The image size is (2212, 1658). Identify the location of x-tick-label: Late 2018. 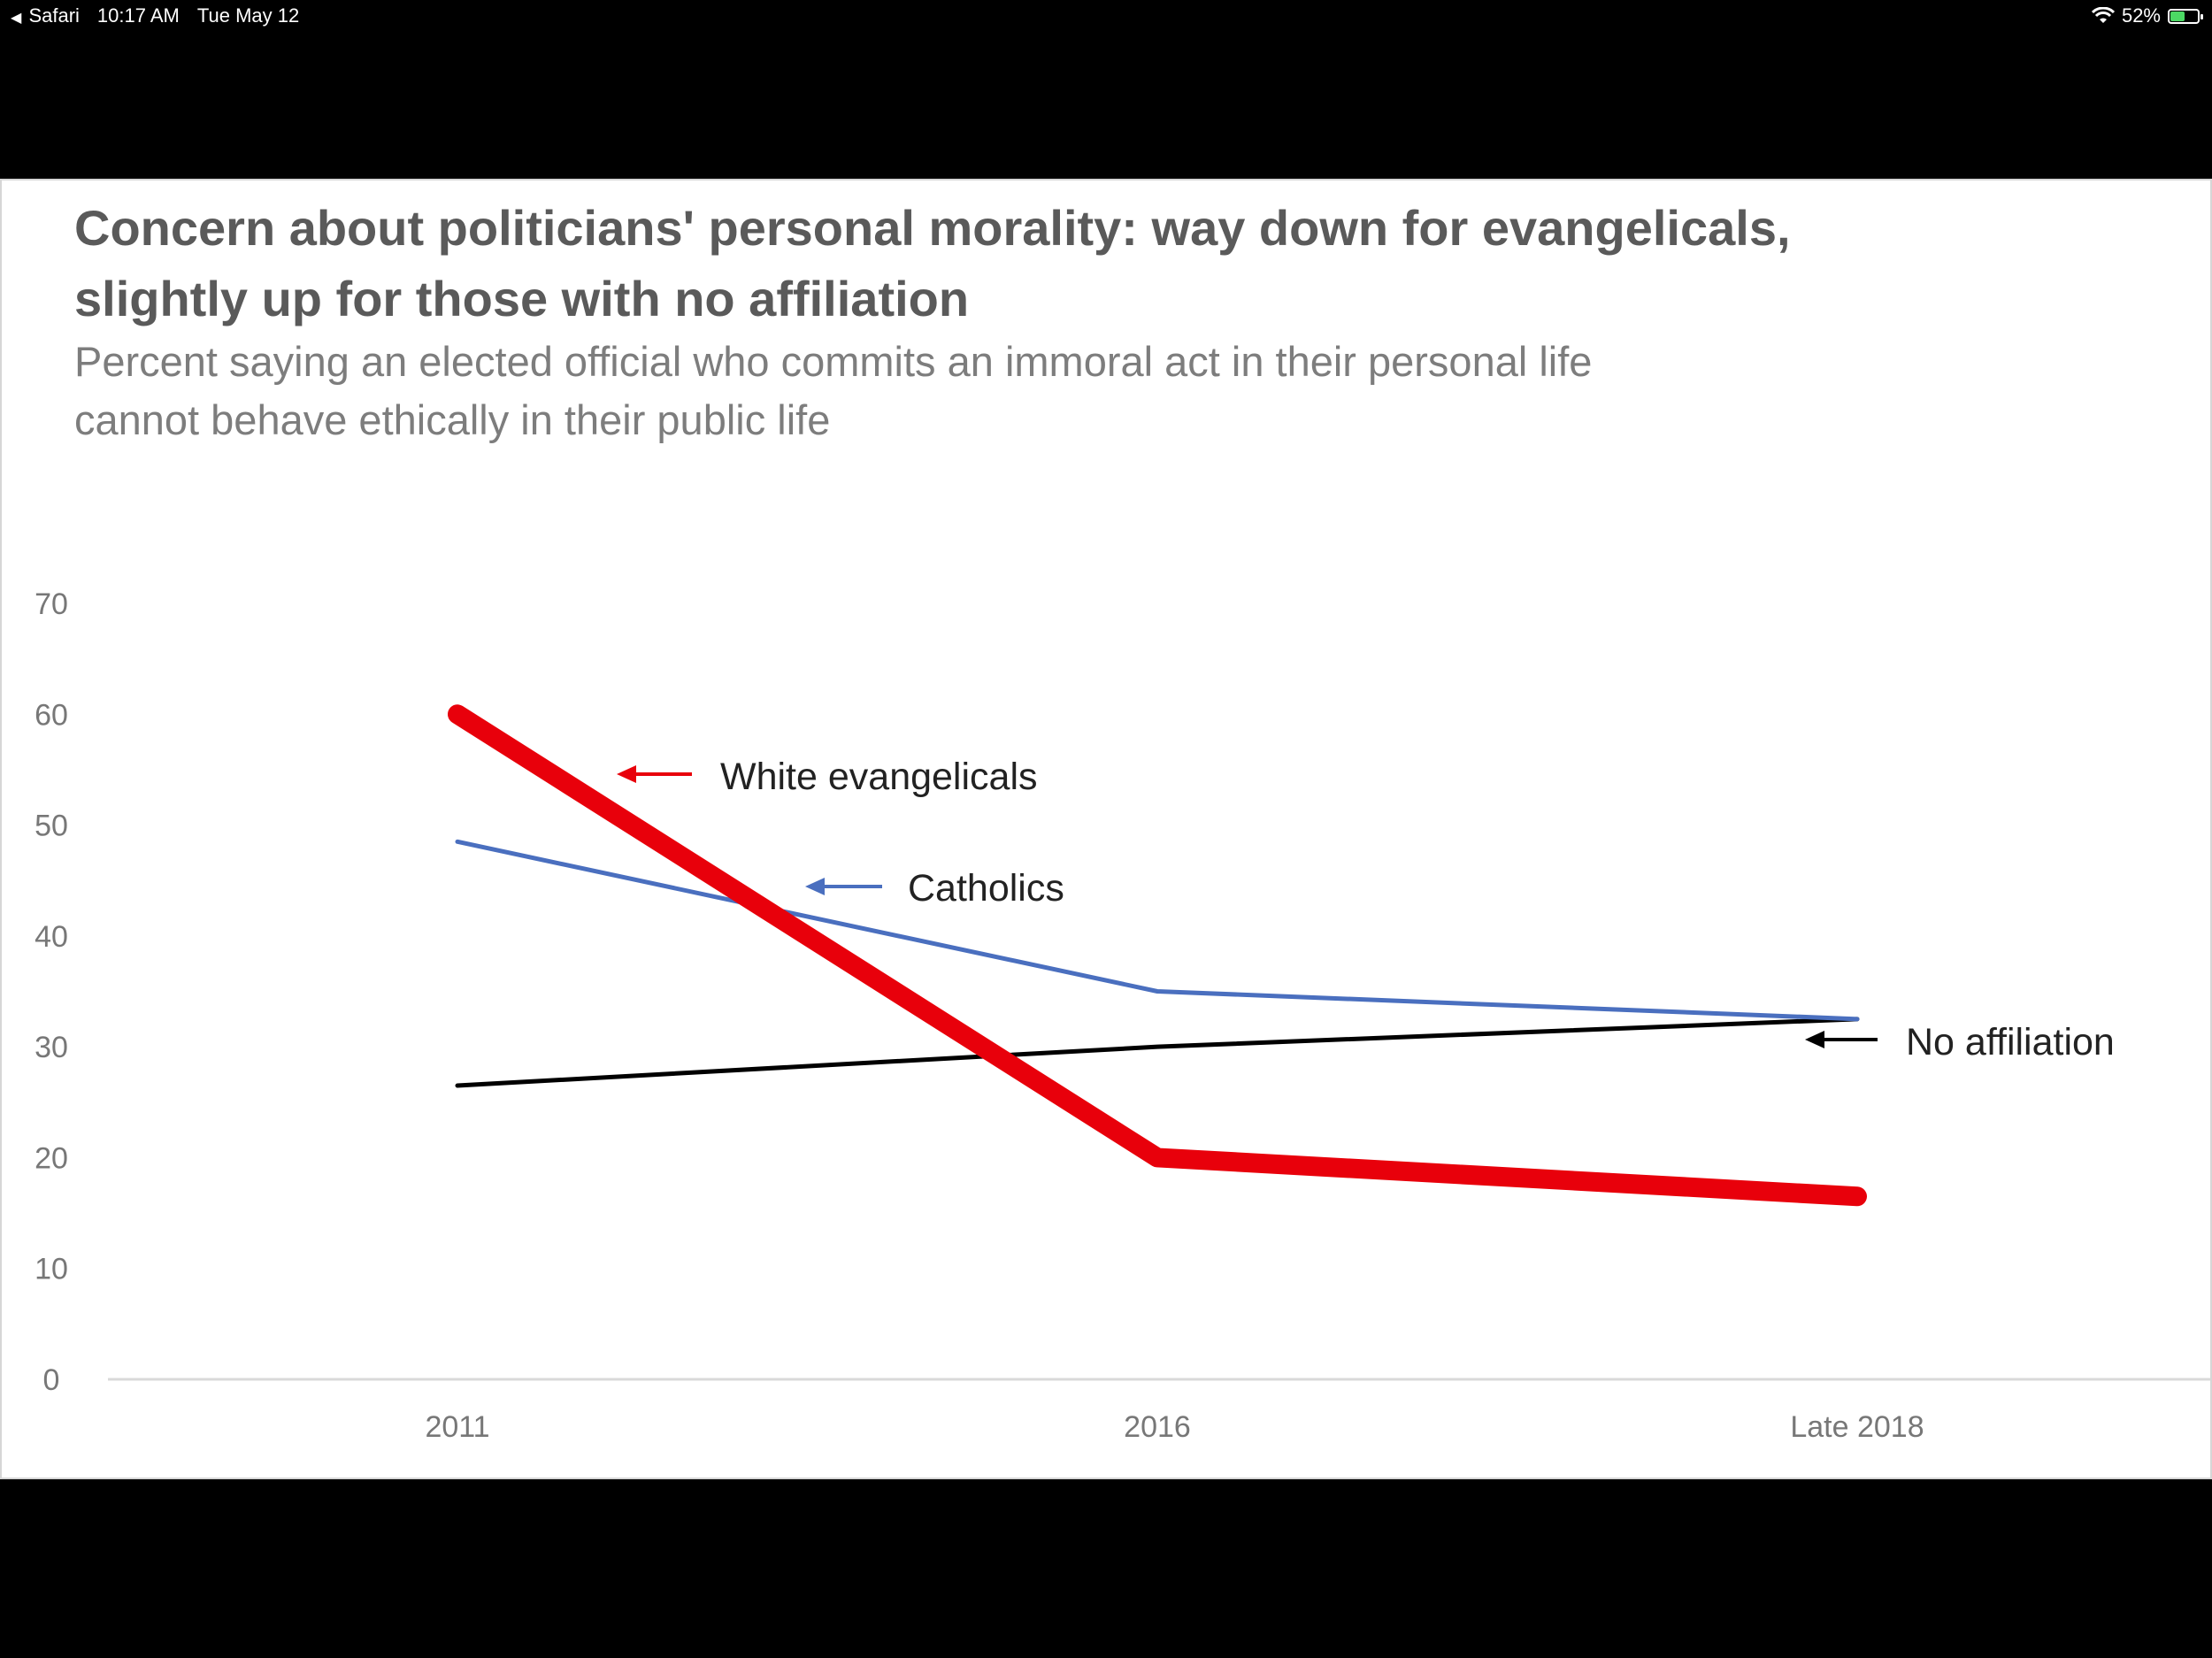
(1857, 1427).